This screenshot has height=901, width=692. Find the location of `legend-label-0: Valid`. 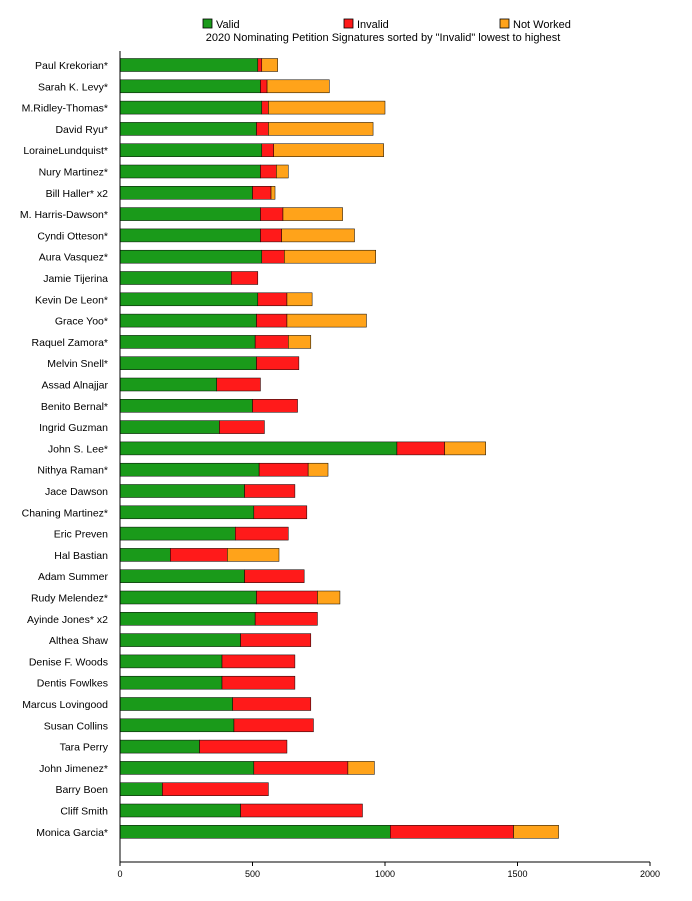

legend-label-0: Valid is located at coordinates (228, 25).